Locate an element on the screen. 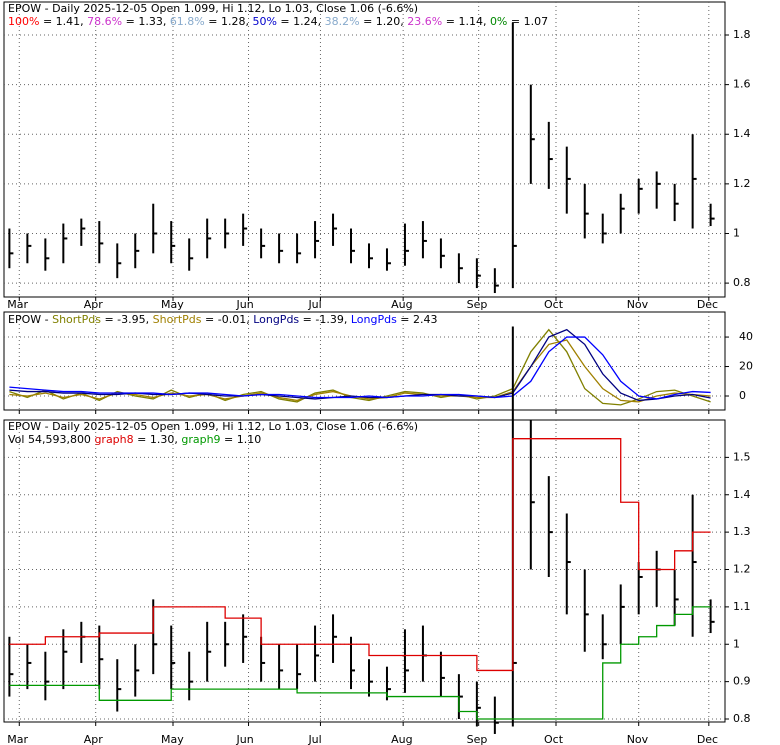 The image size is (780, 745). y-tick-label: 20 is located at coordinates (746, 366).